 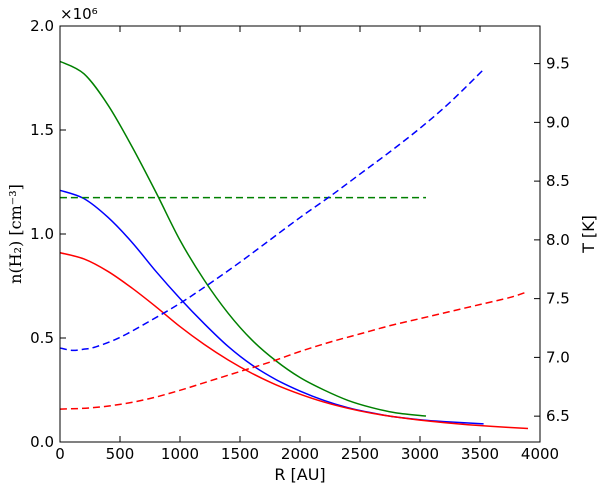 What do you see at coordinates (42, 442) in the screenshot?
I see `y-tick-label-left: 0.0` at bounding box center [42, 442].